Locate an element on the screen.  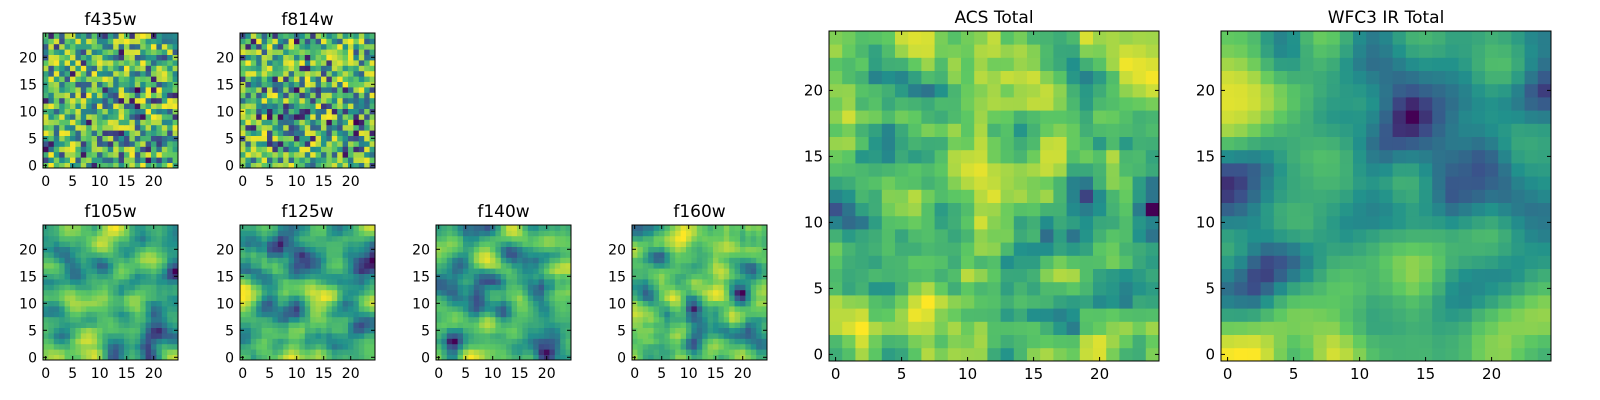
x-tick-label: 20 is located at coordinates (351, 182).